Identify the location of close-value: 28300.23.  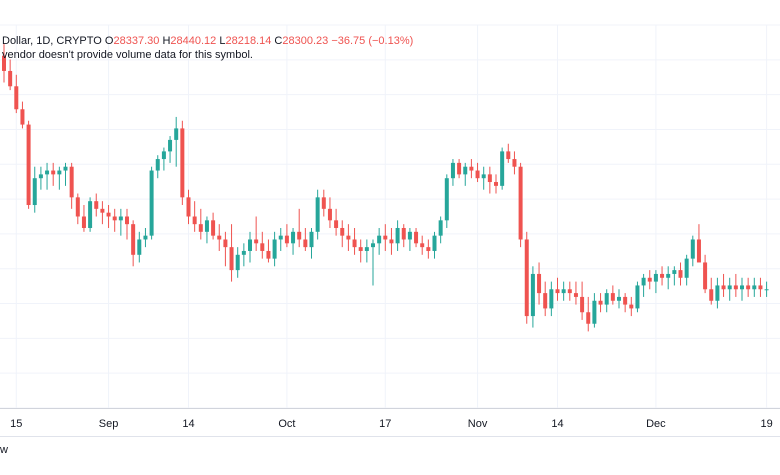
(305, 41).